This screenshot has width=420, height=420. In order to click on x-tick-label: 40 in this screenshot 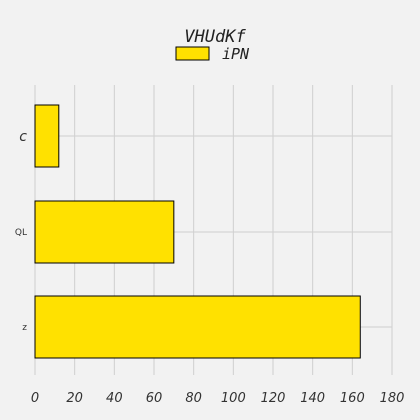, I will do `click(114, 398)`.